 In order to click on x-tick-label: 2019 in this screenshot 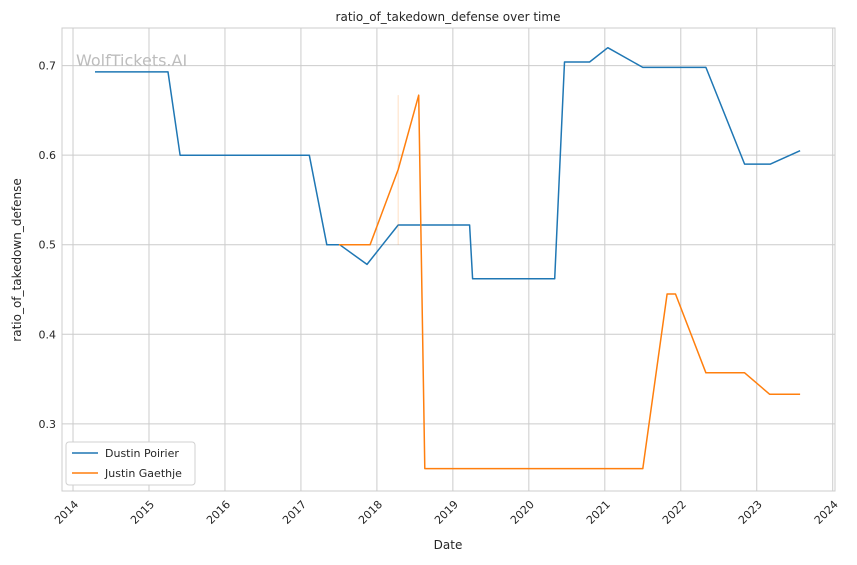, I will do `click(446, 512)`.